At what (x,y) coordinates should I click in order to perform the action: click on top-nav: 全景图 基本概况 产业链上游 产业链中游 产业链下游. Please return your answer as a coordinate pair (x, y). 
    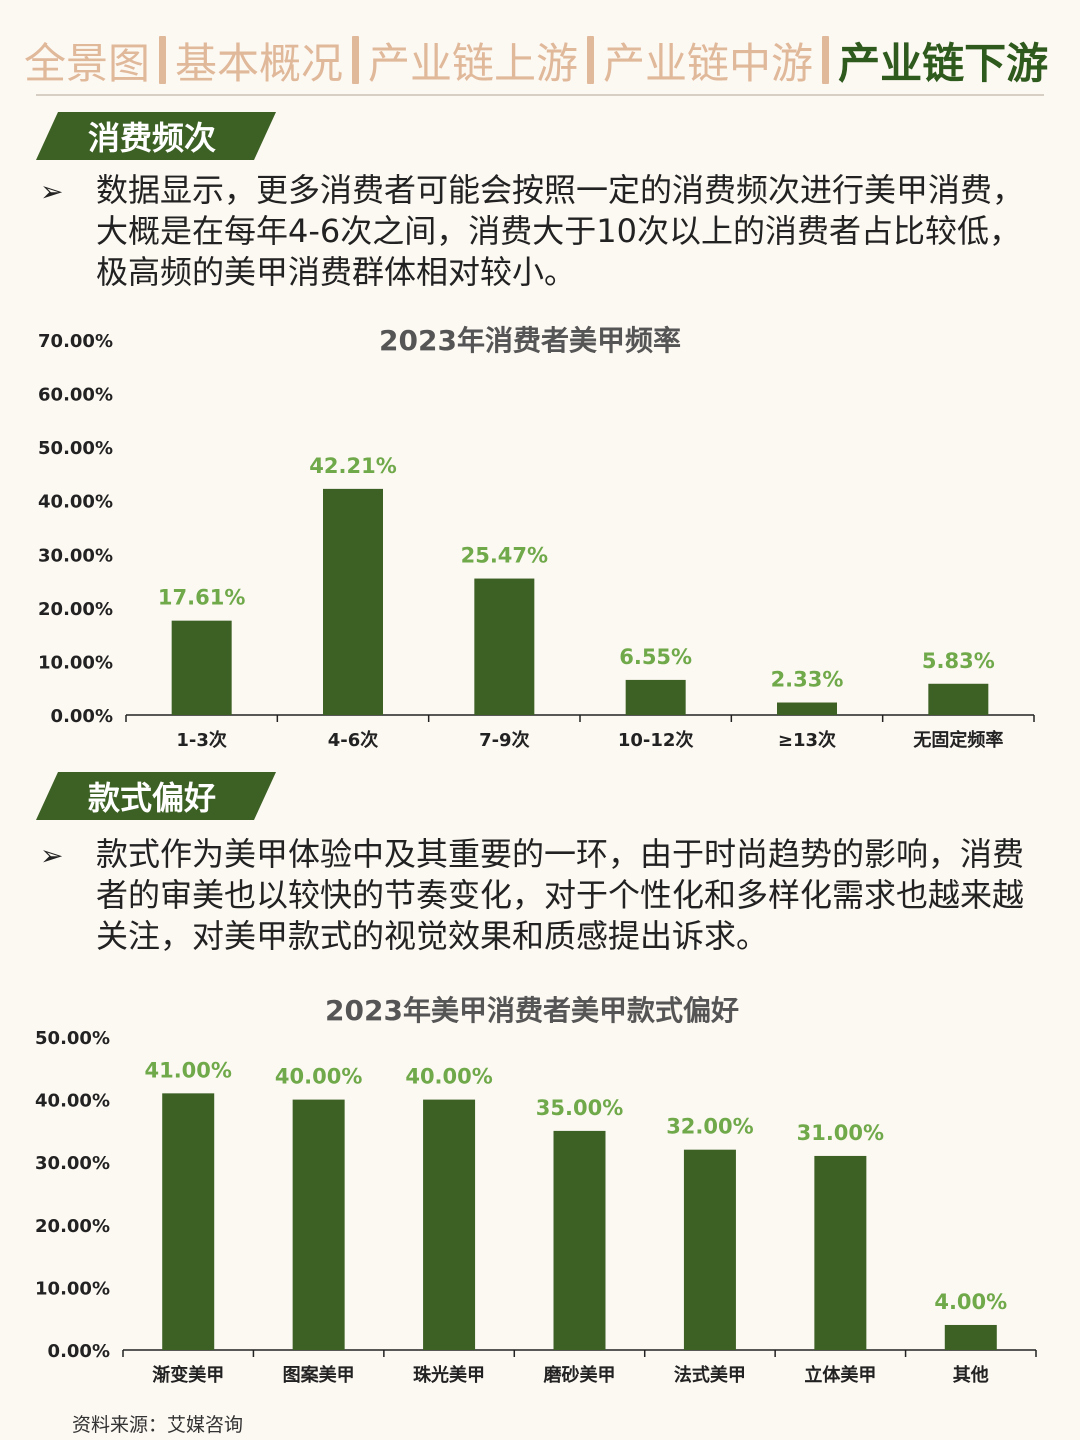
    Looking at the image, I should click on (544, 60).